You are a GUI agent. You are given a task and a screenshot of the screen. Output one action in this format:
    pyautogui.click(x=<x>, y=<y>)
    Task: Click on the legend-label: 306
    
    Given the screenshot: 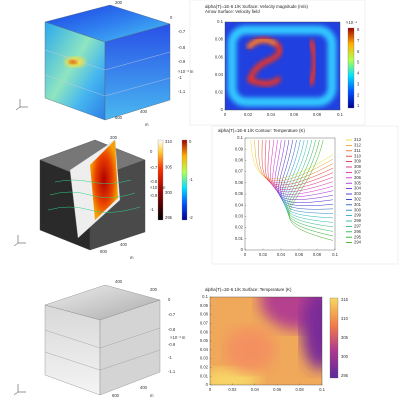 What is the action you would take?
    pyautogui.click(x=358, y=177)
    